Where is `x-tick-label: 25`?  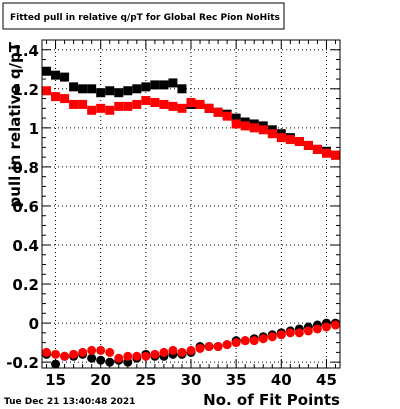
x-tick-label: 25 is located at coordinates (145, 380).